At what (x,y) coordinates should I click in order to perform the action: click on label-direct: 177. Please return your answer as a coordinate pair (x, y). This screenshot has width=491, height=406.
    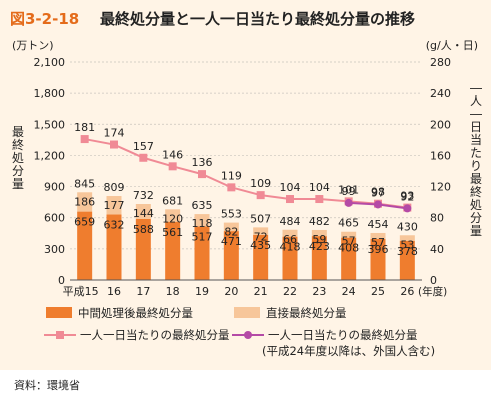
    Looking at the image, I should click on (114, 205).